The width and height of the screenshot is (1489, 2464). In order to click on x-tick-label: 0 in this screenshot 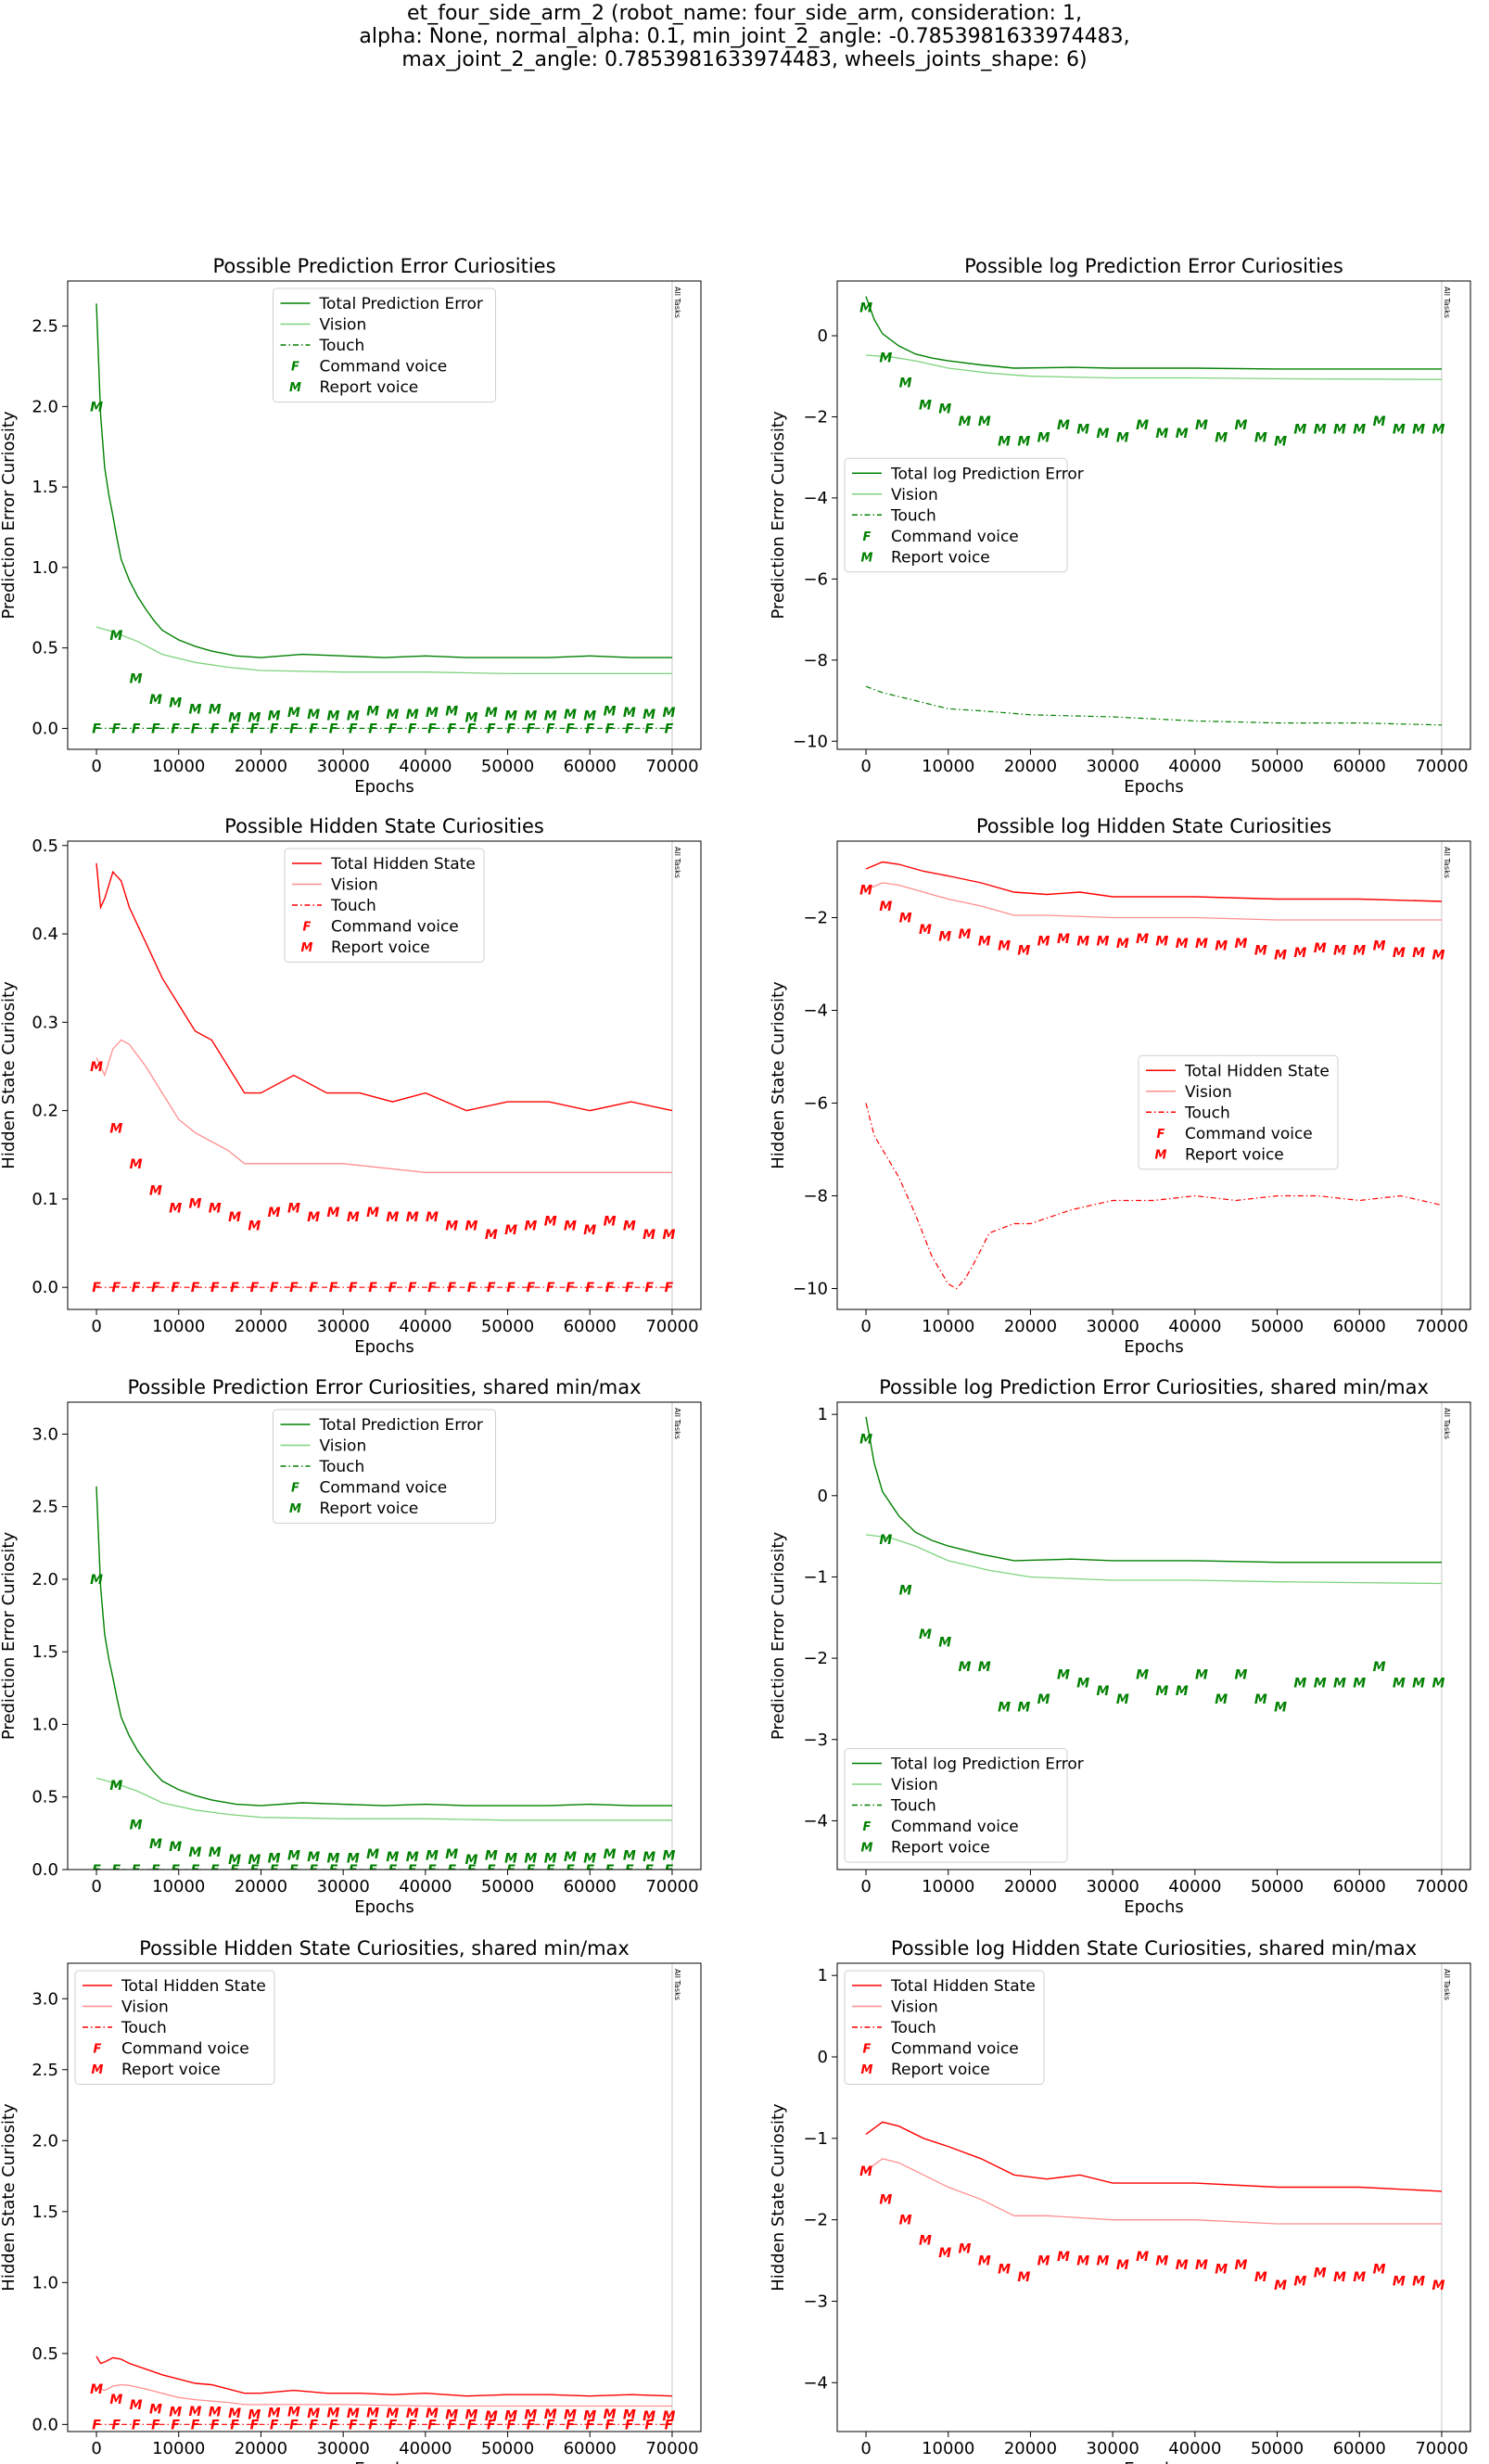, I will do `click(96, 1326)`.